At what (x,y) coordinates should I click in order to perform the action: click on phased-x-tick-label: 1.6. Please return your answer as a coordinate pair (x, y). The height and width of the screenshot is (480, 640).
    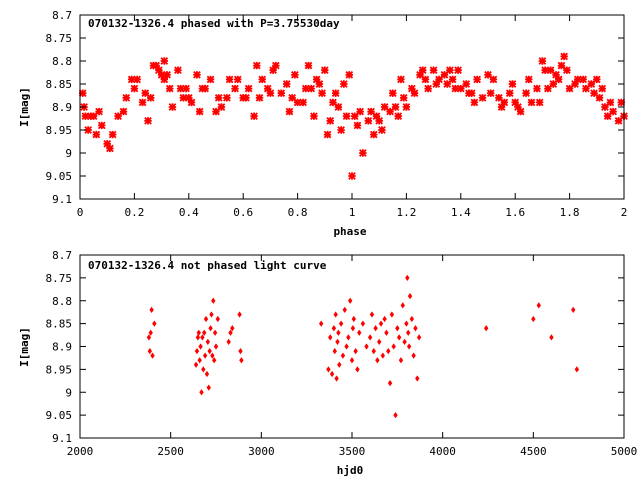
    Looking at the image, I should click on (515, 212).